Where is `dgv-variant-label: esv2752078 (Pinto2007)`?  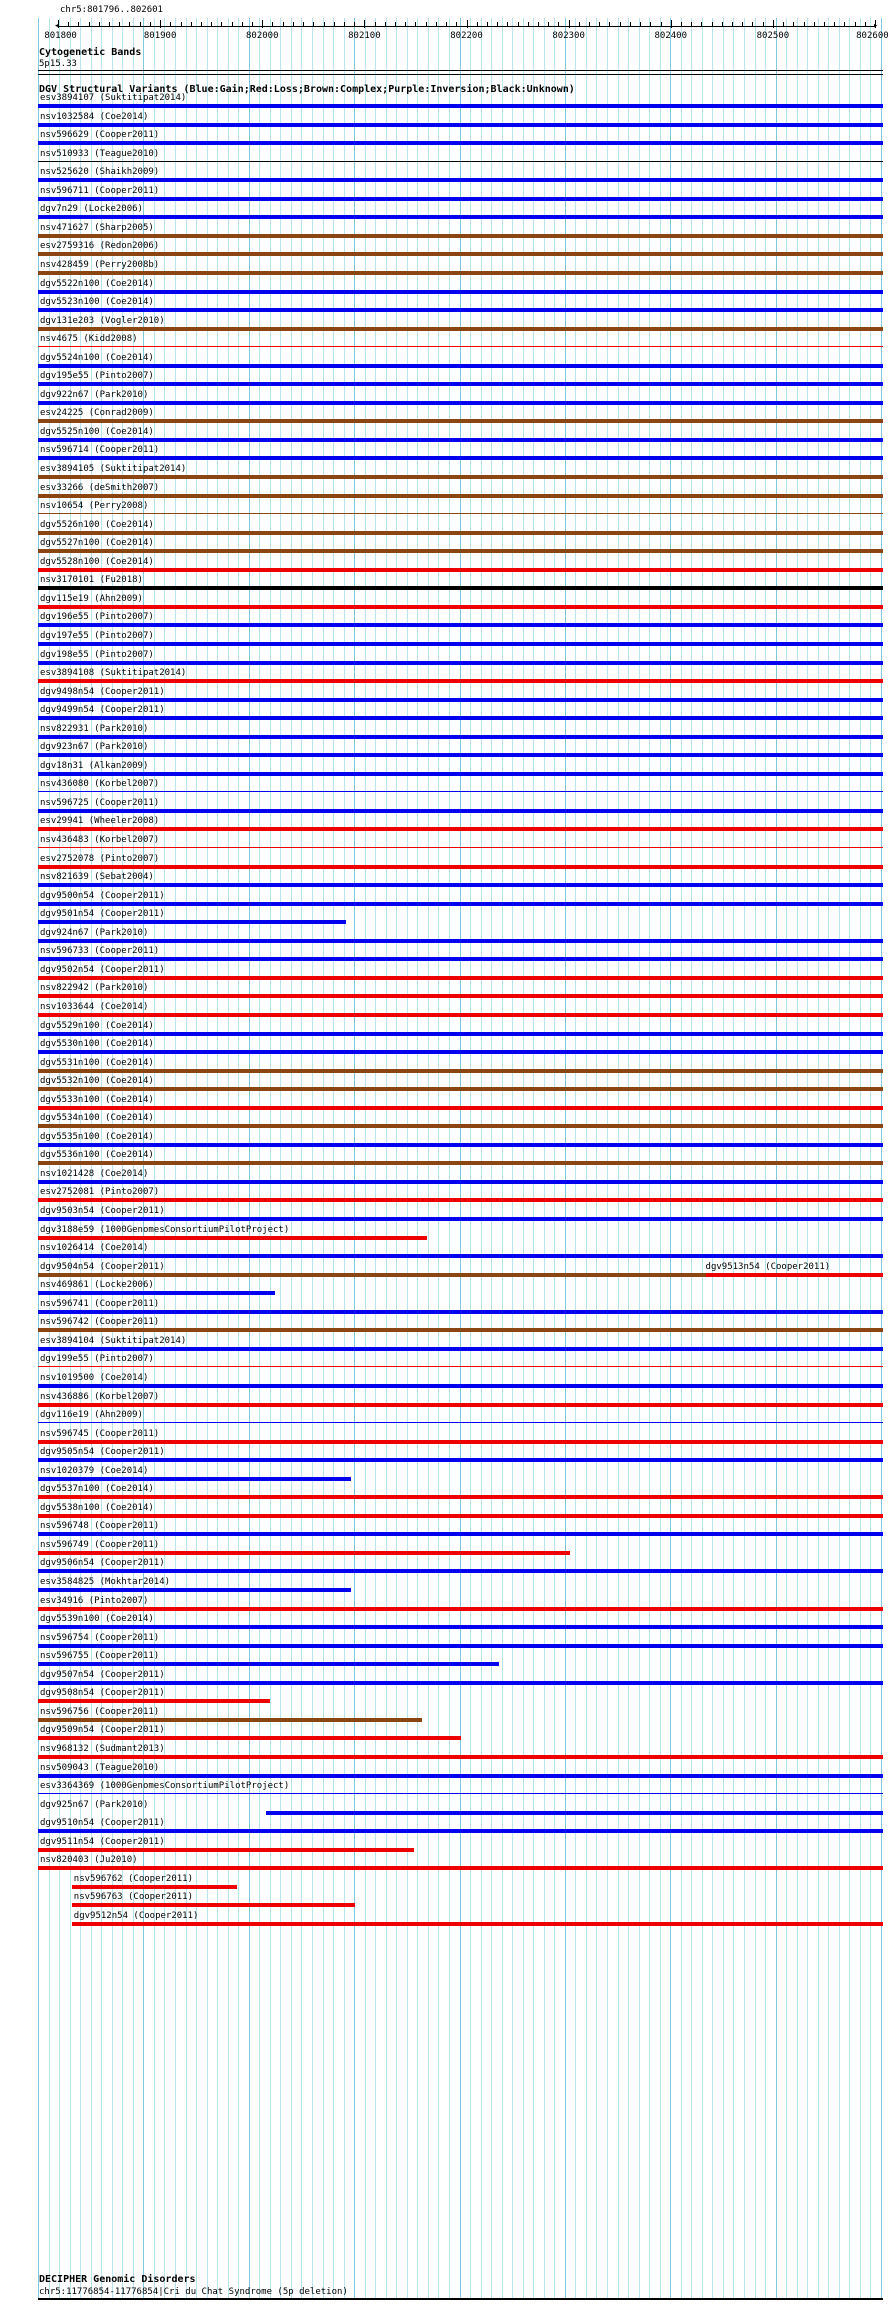 dgv-variant-label: esv2752078 (Pinto2007) is located at coordinates (100, 858).